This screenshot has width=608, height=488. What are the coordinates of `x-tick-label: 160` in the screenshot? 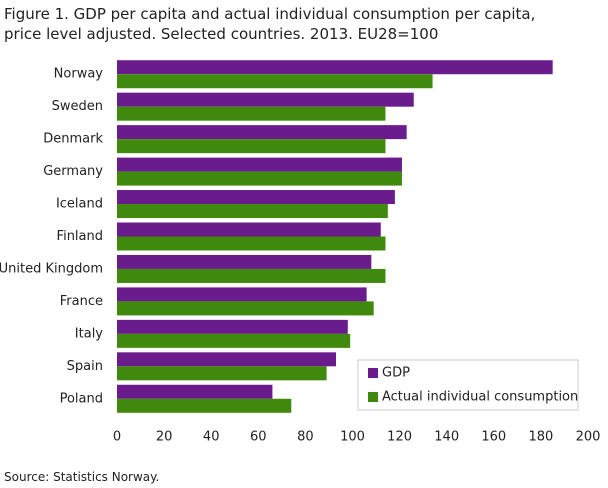 It's located at (493, 437).